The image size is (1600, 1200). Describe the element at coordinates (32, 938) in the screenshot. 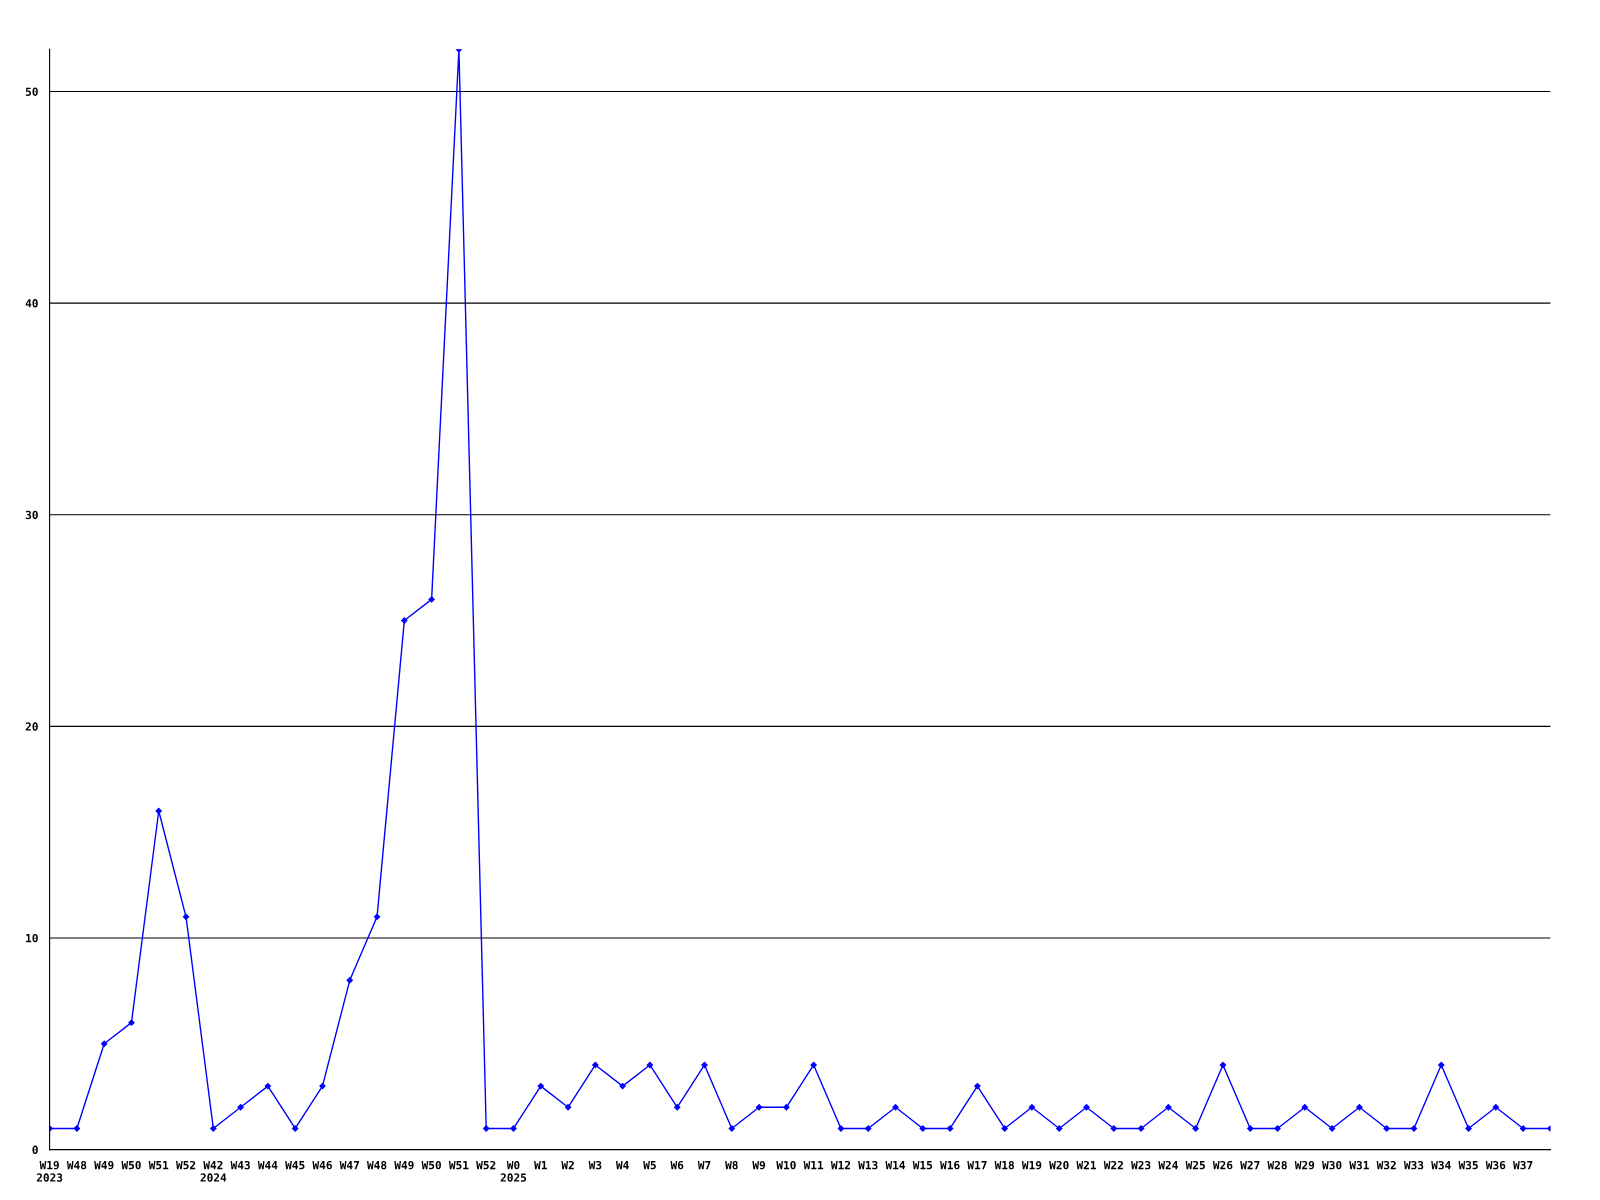

I see `y-tick-label: 10` at that location.